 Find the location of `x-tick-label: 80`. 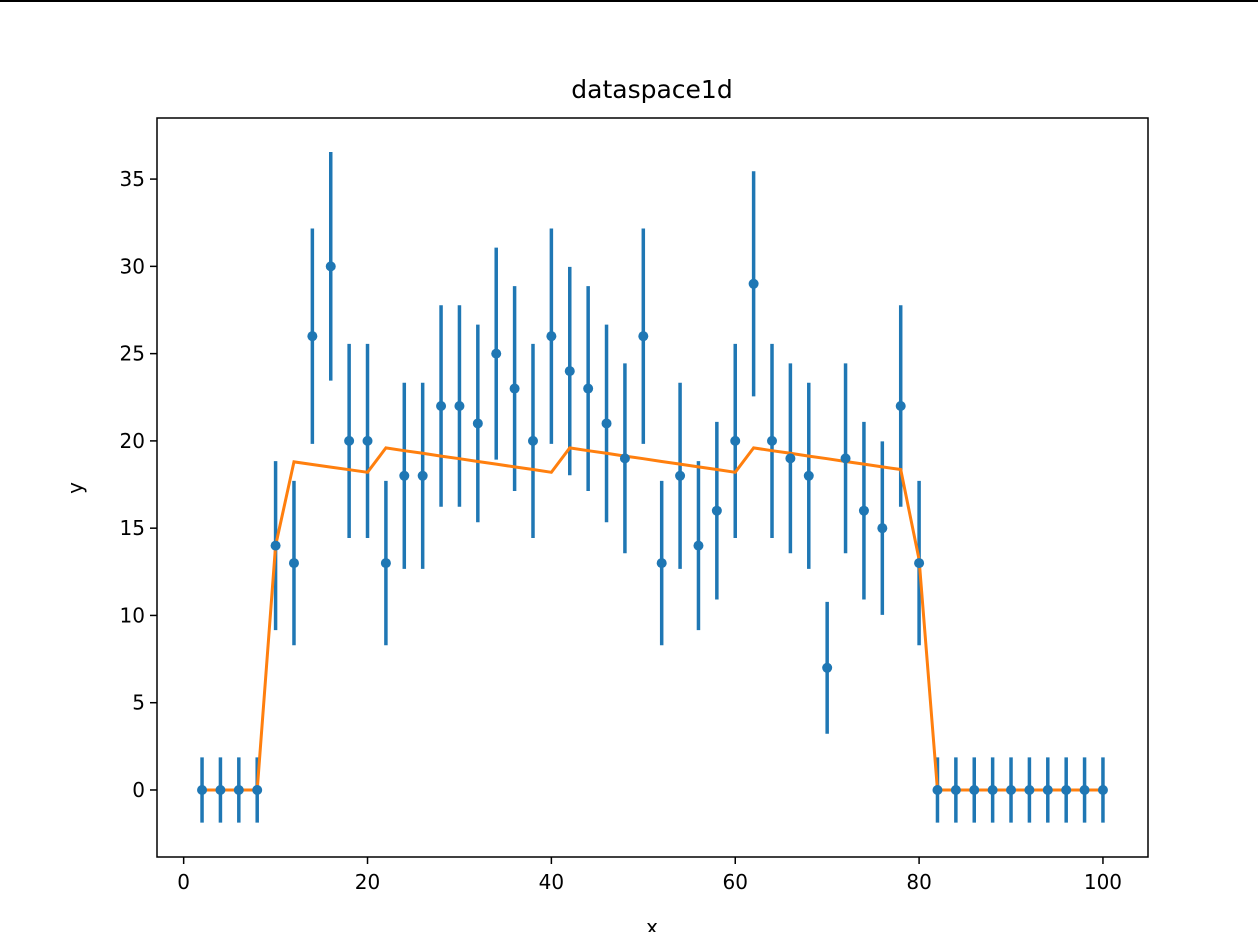

x-tick-label: 80 is located at coordinates (918, 882).